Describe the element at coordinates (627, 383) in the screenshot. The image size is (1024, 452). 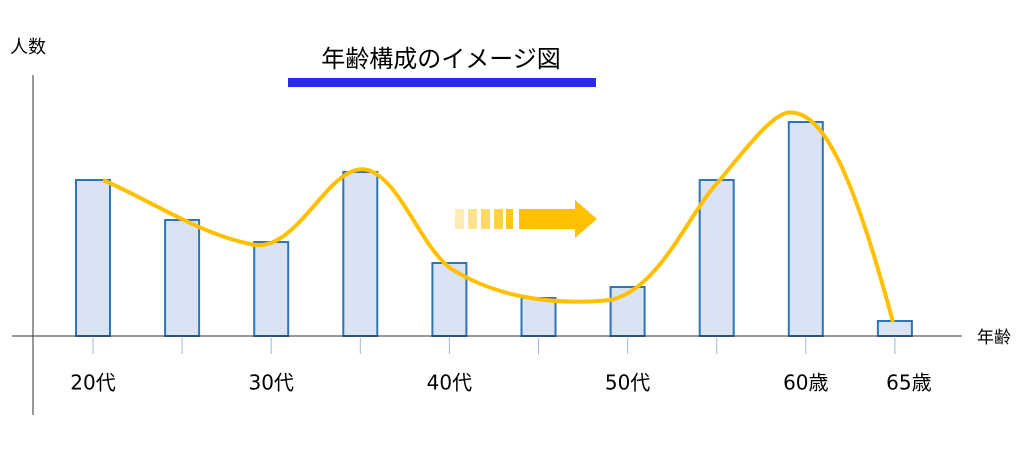
I see `x-tick-label: 50代` at that location.